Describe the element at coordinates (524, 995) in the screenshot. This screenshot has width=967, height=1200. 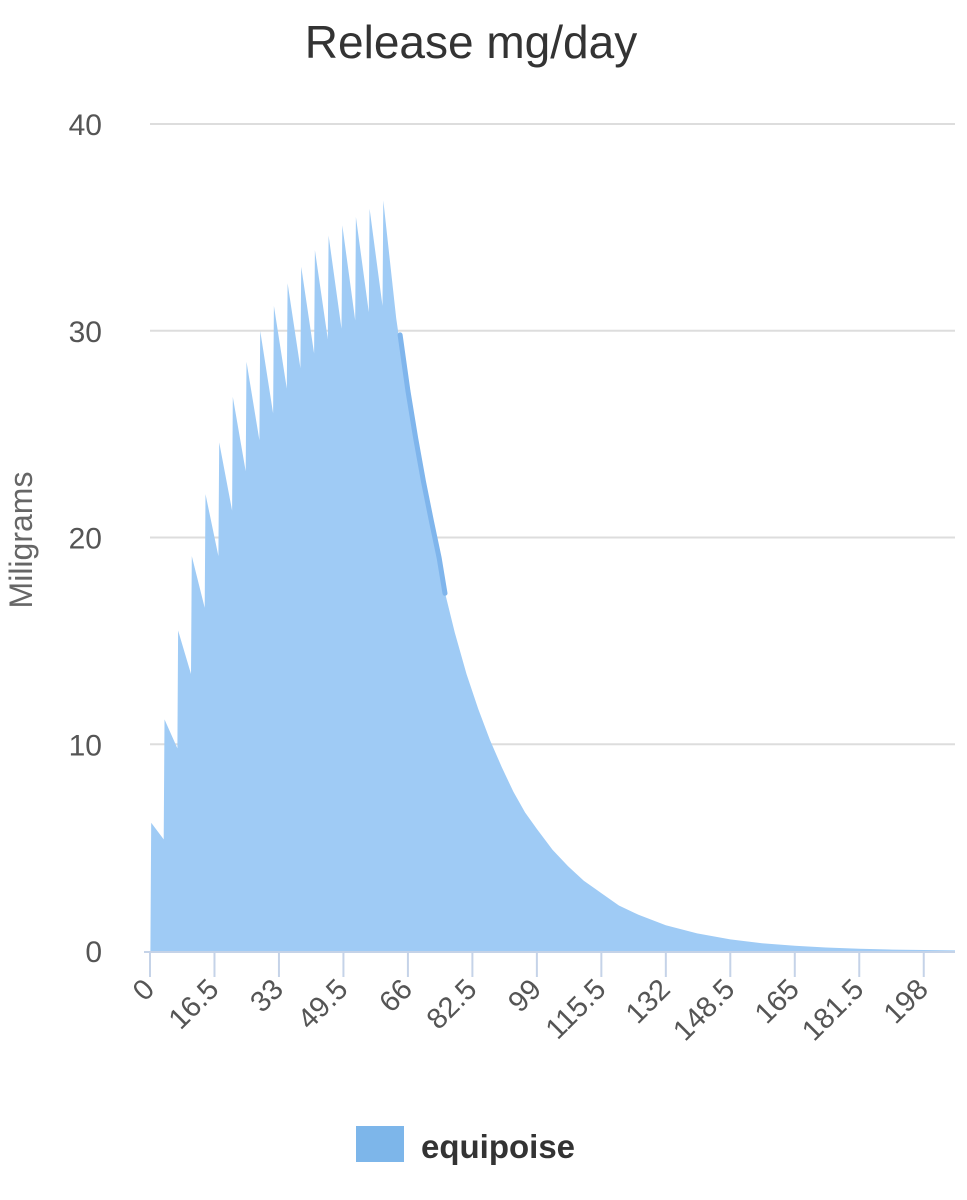
I see `x-tick-label: 99` at that location.